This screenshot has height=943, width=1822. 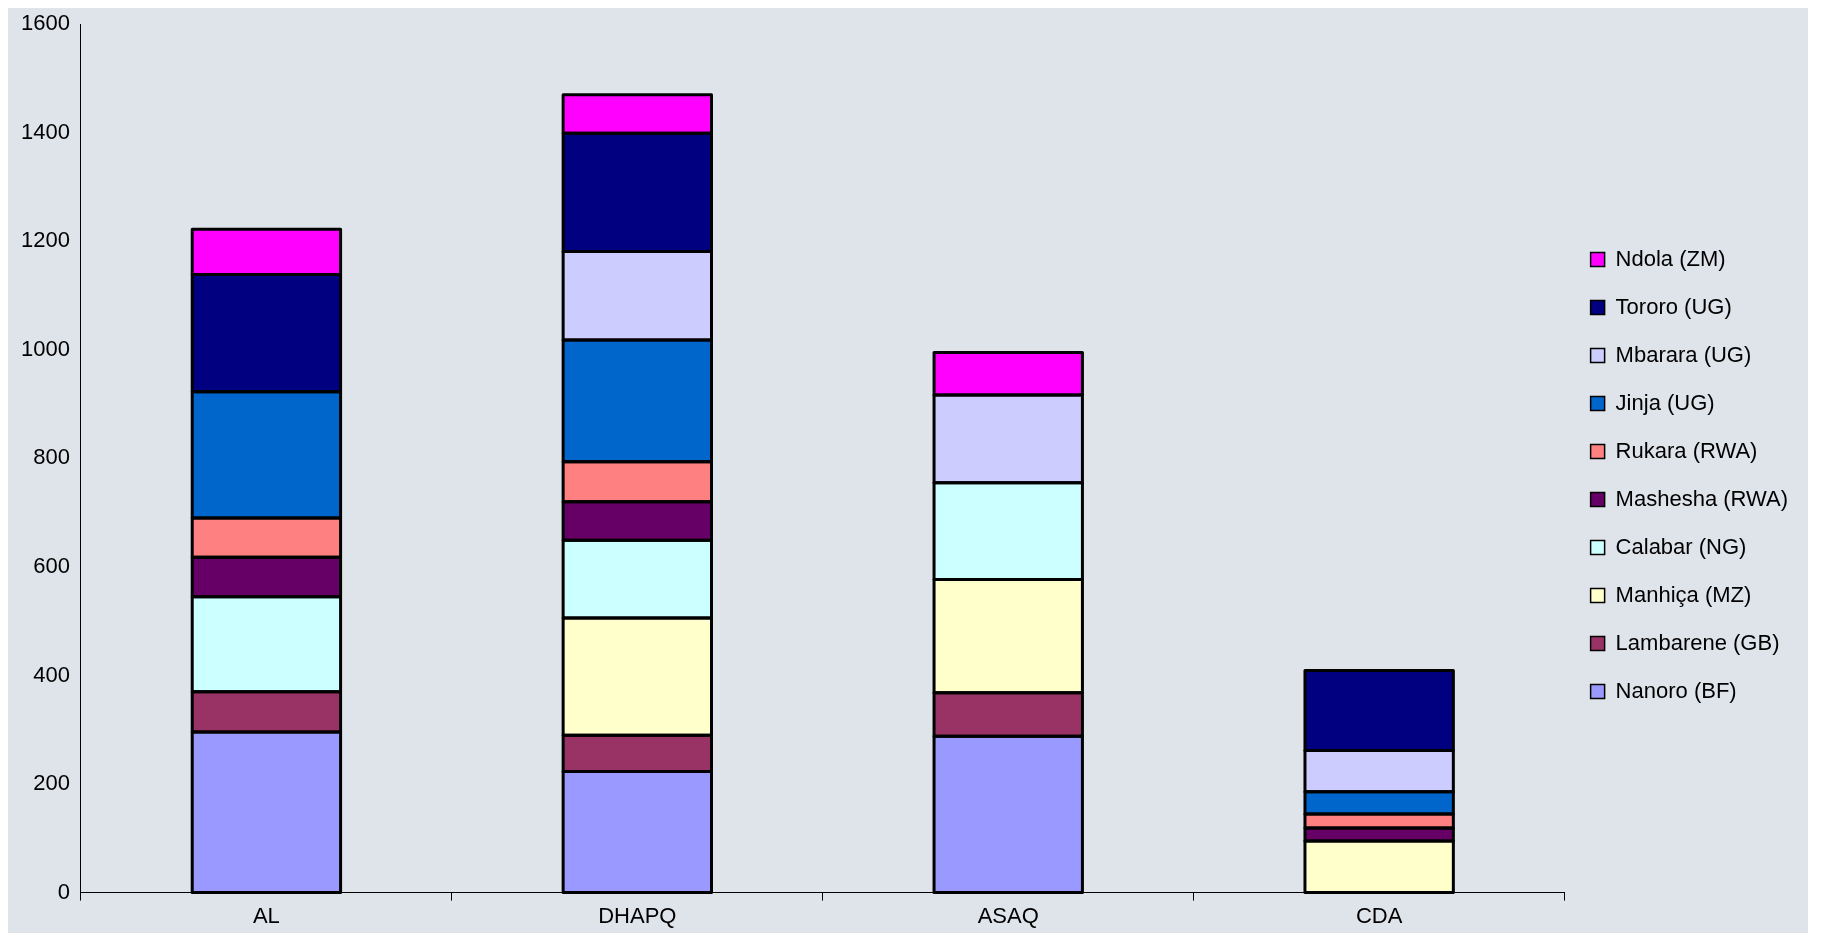 What do you see at coordinates (1697, 642) in the screenshot?
I see `legend-label: Lambarene (GB)` at bounding box center [1697, 642].